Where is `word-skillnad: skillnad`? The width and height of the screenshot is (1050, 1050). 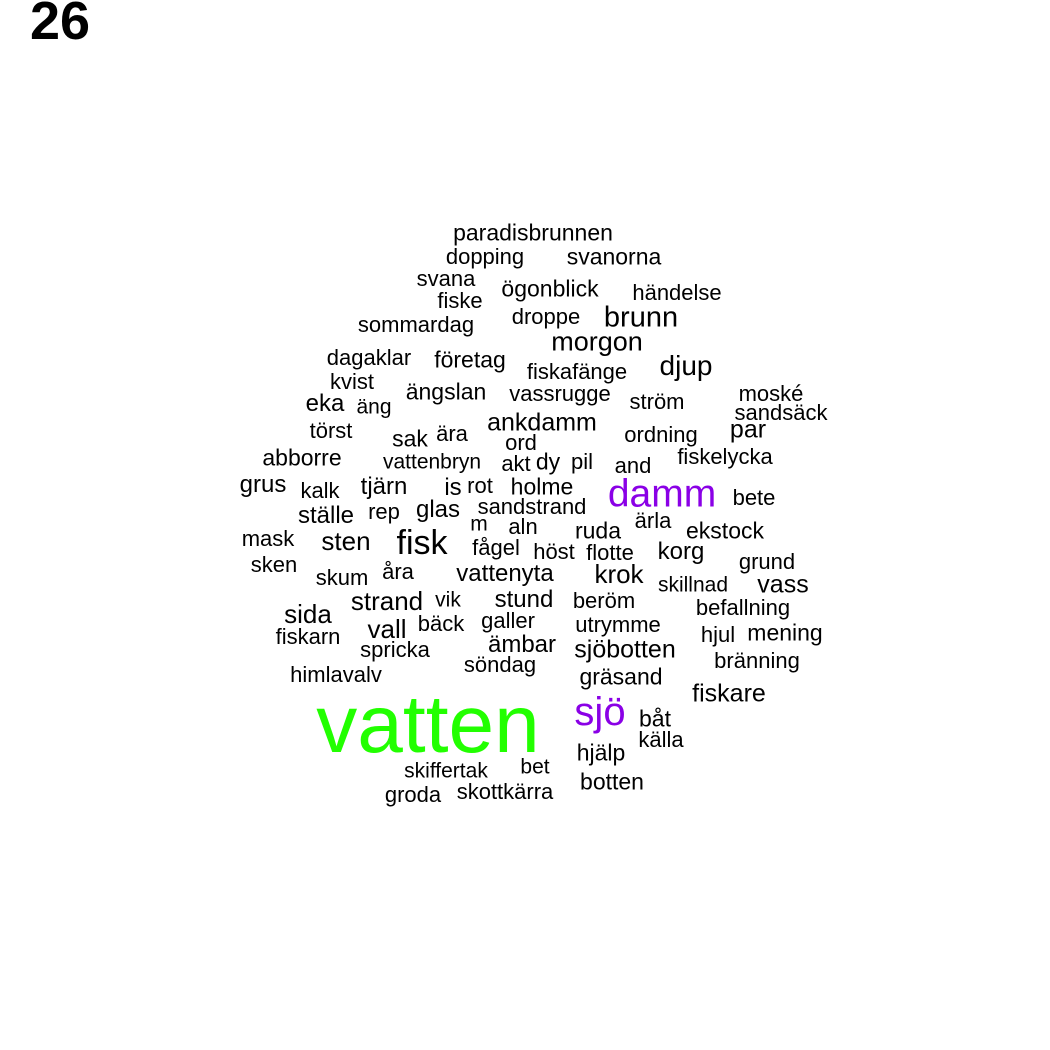 word-skillnad: skillnad is located at coordinates (693, 585).